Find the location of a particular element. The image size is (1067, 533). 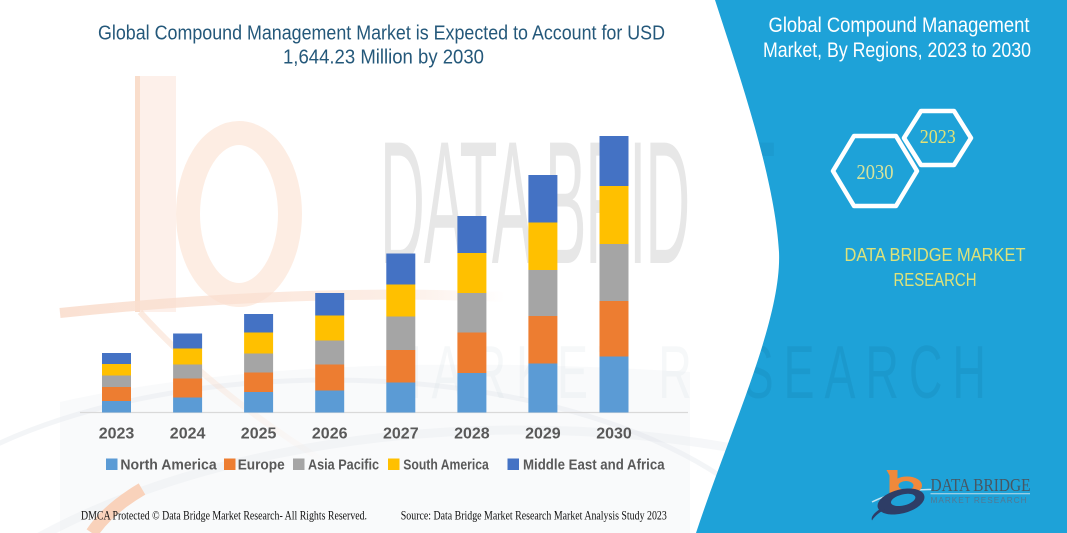

svg-text:Market, By Regions, 2023 to 20: Market, By Regions, 2023 to 2030 is located at coordinates (897, 50).